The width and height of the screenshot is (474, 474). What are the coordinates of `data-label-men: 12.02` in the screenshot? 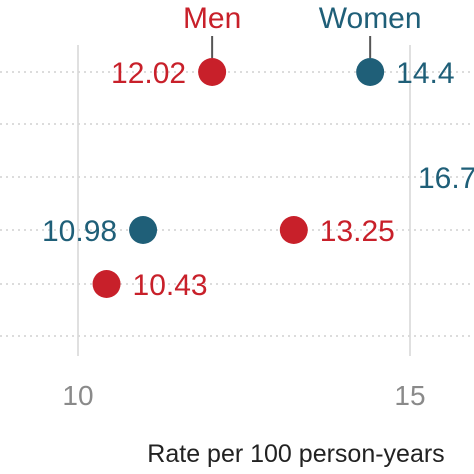 It's located at (148, 73).